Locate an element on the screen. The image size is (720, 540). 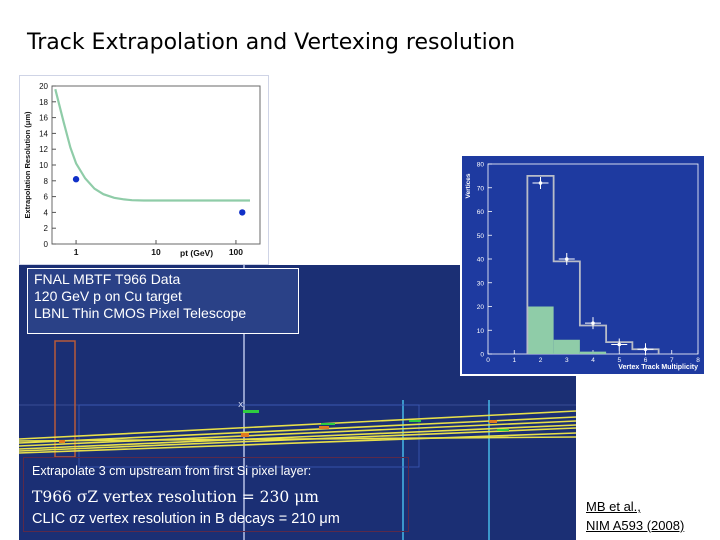
x-tick-label: 2 is located at coordinates (541, 360).